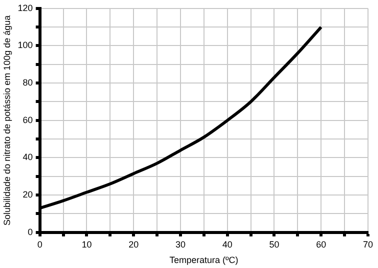 The width and height of the screenshot is (378, 268). I want to click on x-tick-label: 0, so click(39, 244).